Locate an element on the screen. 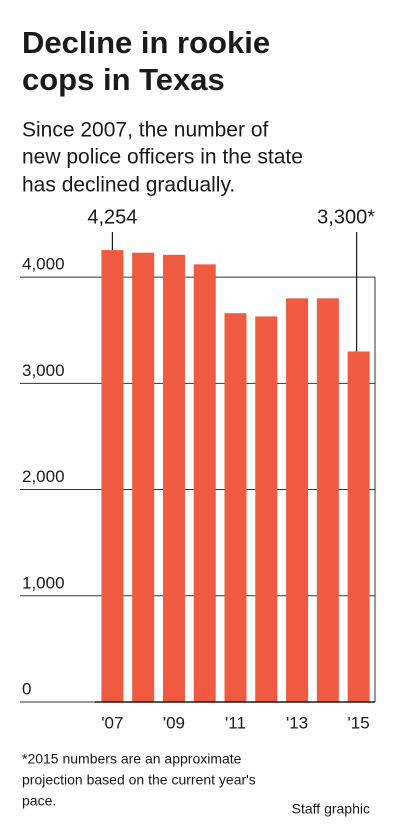  y-tick-label: 4,000 is located at coordinates (43, 264).